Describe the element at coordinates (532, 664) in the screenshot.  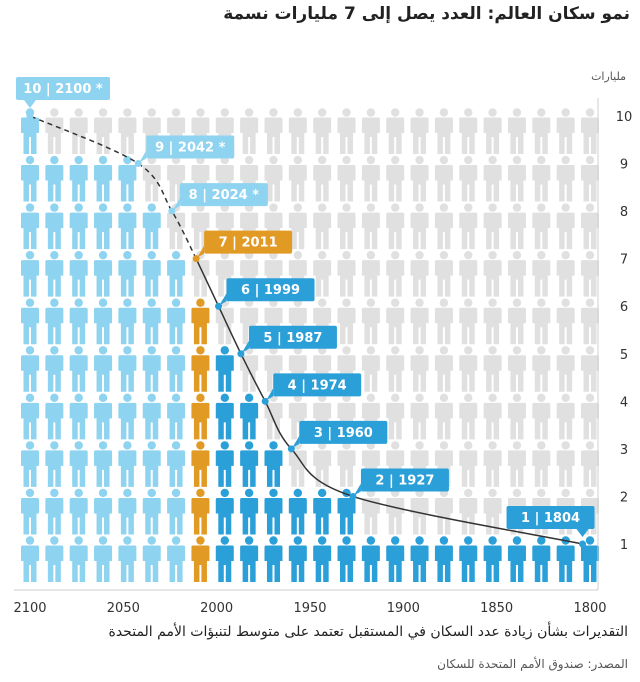
I see `source-note: المصدر: صندوق الأمم المتحدة للسكان` at that location.